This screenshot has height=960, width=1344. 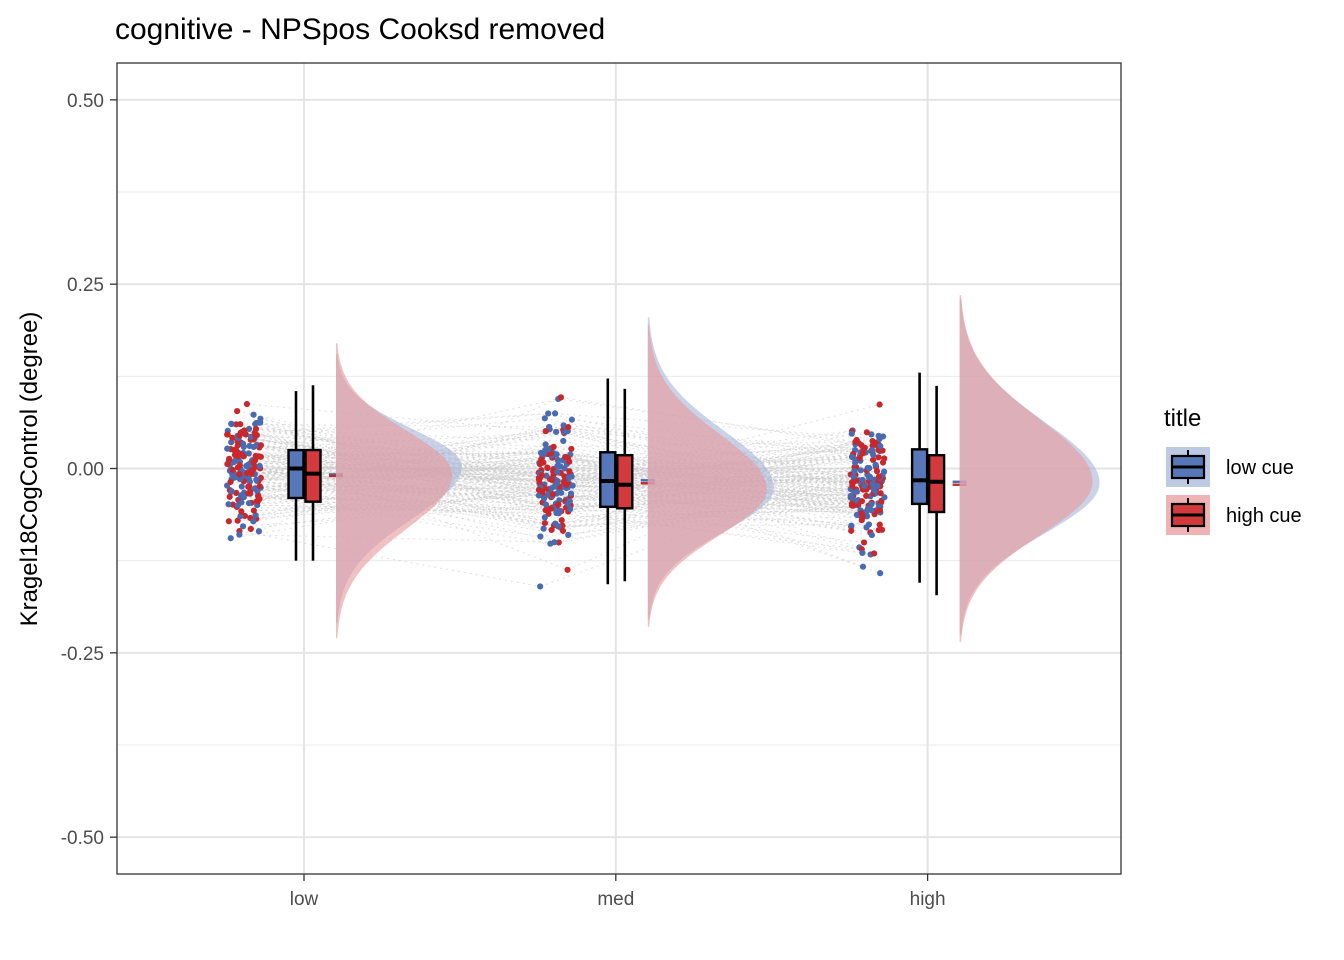 I want to click on legend-label: low cue, so click(x=1260, y=468).